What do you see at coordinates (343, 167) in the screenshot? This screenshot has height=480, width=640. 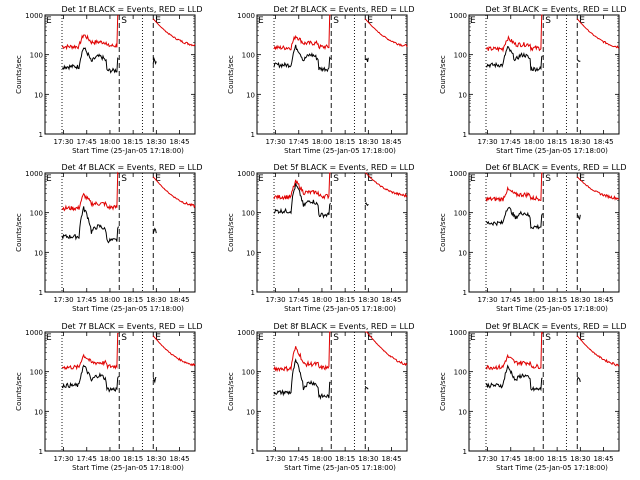 I see `panel-title: Det 5f BLACK = Events, RED = LLD` at bounding box center [343, 167].